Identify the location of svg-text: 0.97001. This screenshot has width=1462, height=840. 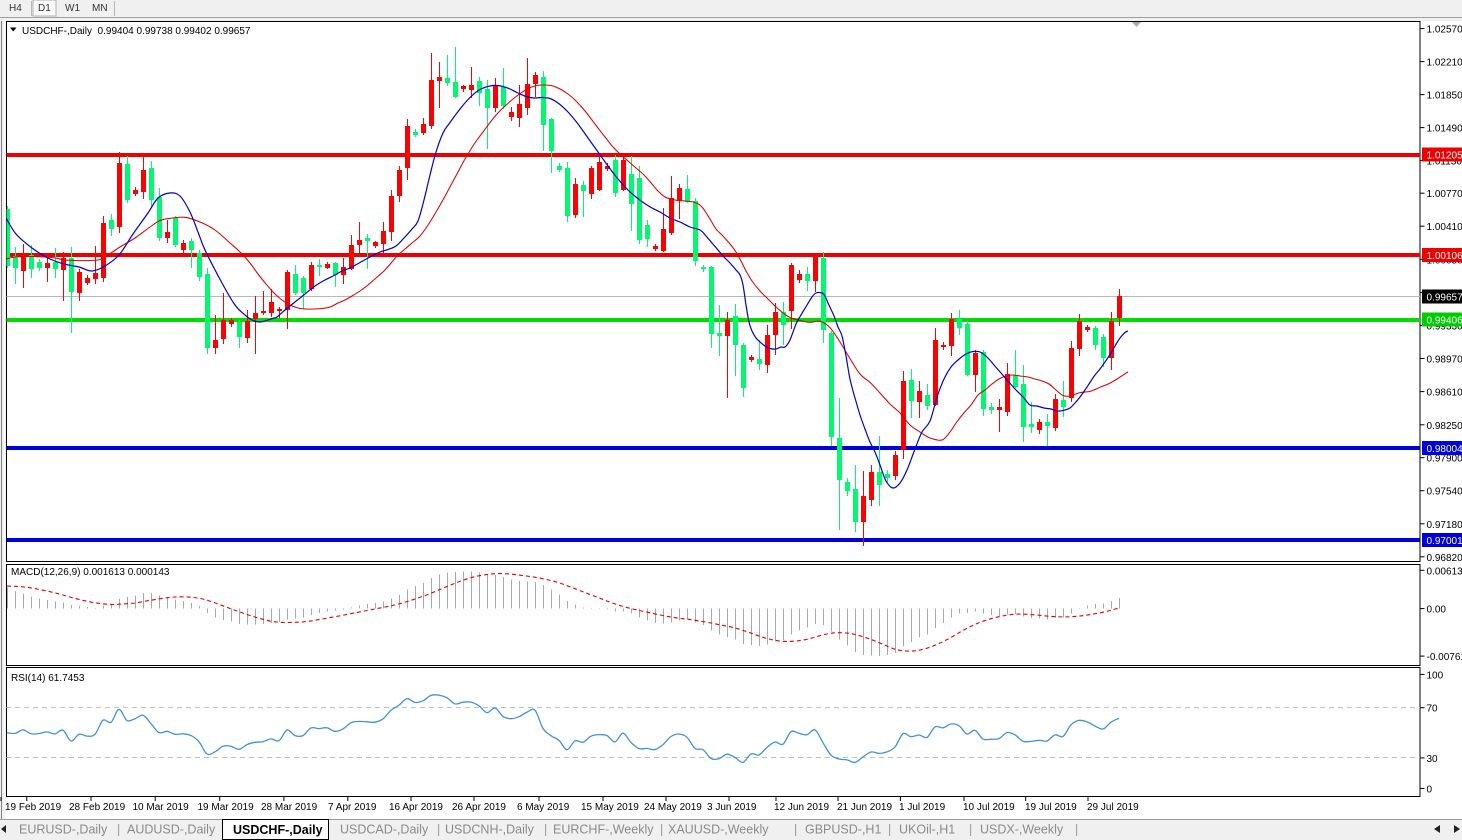
(1444, 541).